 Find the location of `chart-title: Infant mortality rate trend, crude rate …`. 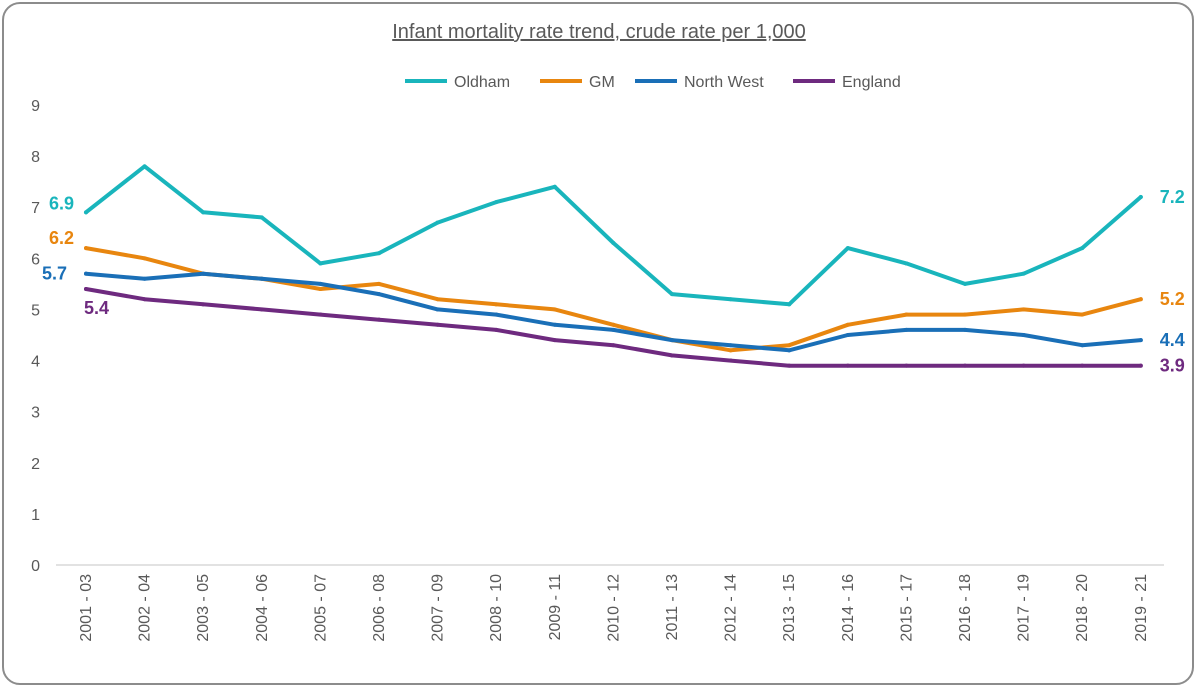

chart-title: Infant mortality rate trend, crude rate … is located at coordinates (599, 32).